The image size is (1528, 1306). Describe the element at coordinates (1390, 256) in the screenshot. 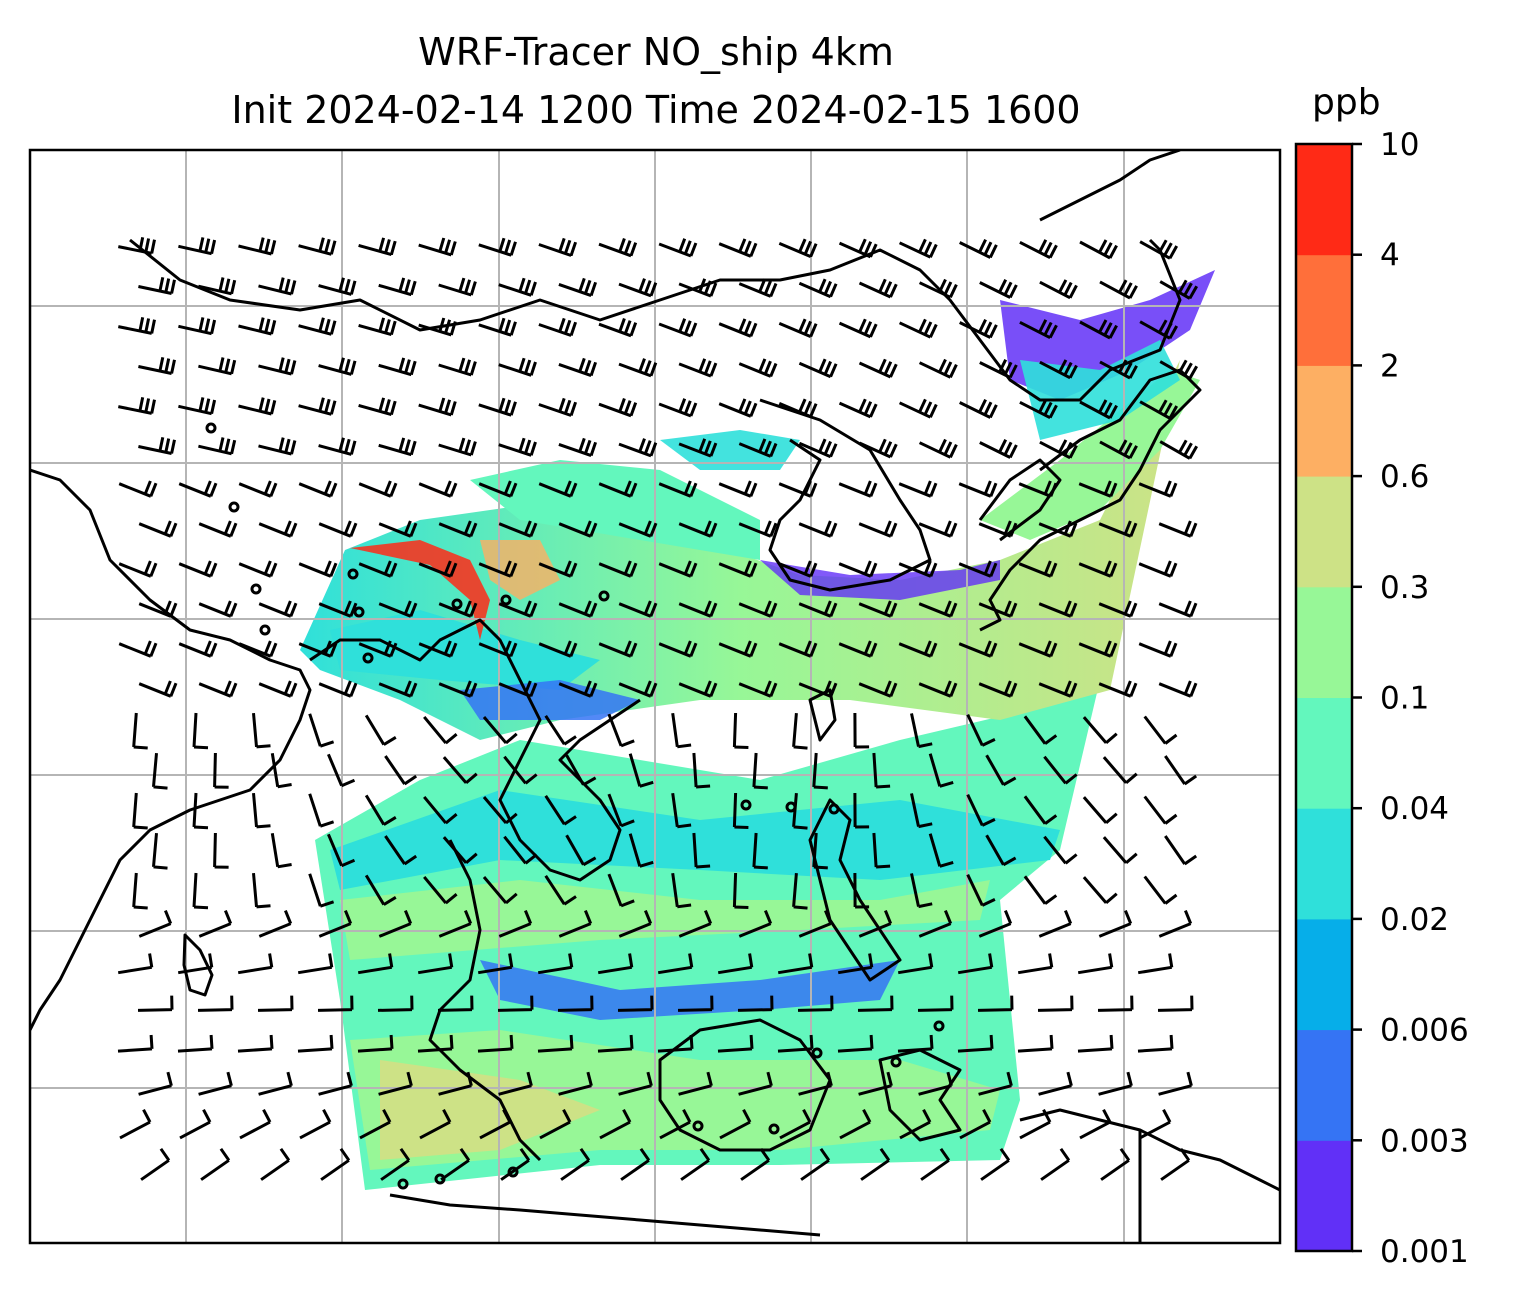

I see `colorbar-tick-label: 4` at that location.